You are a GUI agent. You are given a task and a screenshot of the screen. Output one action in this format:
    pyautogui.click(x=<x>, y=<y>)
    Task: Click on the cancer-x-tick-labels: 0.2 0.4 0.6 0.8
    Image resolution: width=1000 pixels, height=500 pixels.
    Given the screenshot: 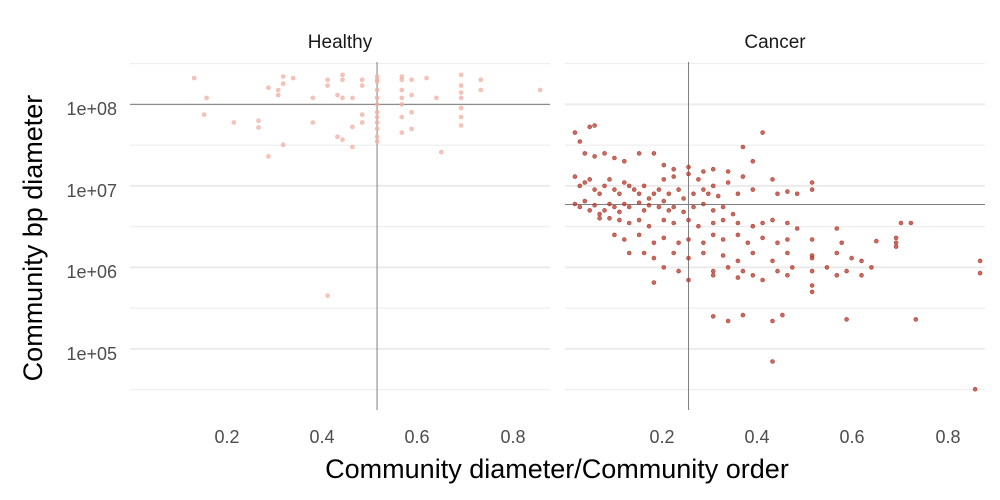 What is the action you would take?
    pyautogui.click(x=804, y=437)
    